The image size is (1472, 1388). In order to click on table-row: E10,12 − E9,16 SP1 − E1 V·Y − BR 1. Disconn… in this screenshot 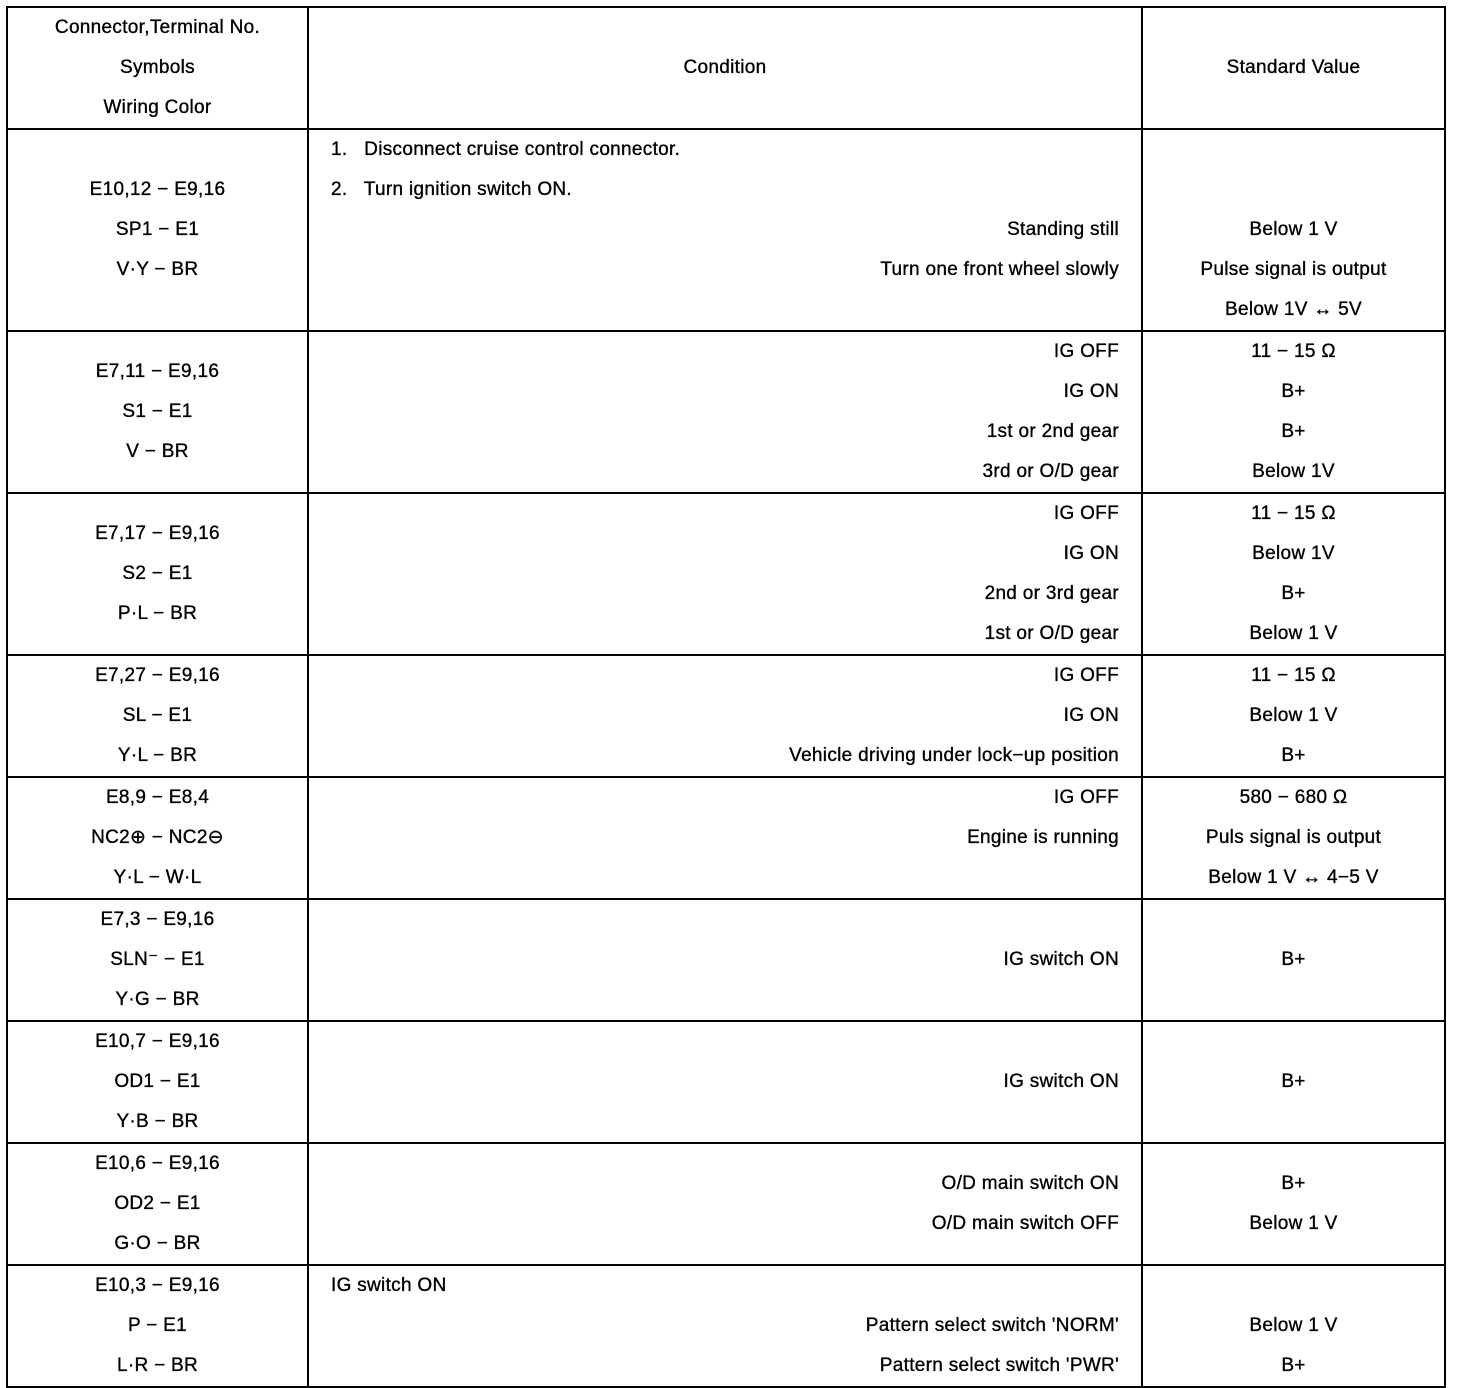, I will do `click(726, 230)`.